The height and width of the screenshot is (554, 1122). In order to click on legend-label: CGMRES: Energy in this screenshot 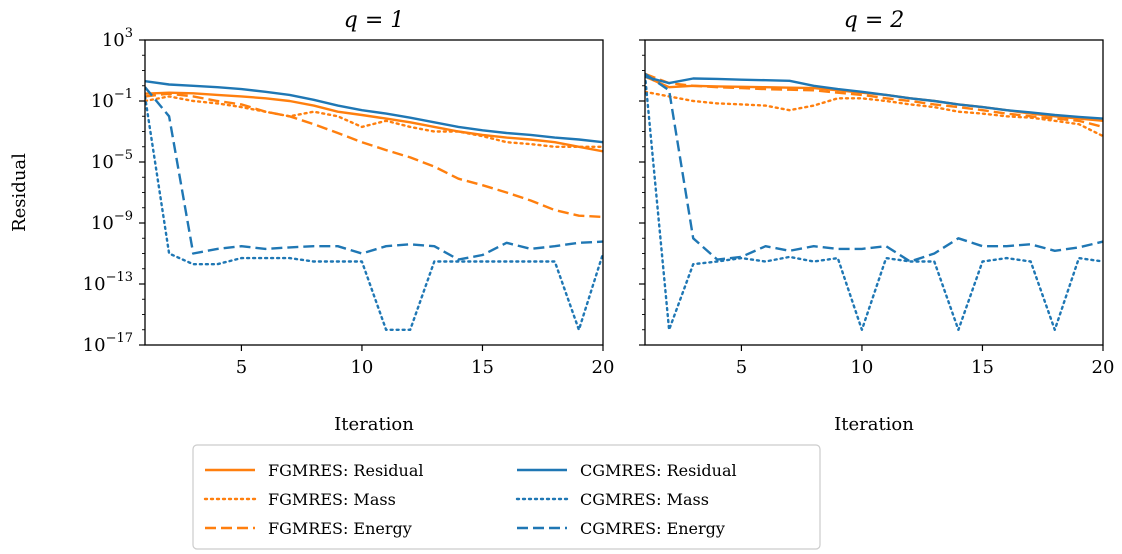, I will do `click(652, 528)`.